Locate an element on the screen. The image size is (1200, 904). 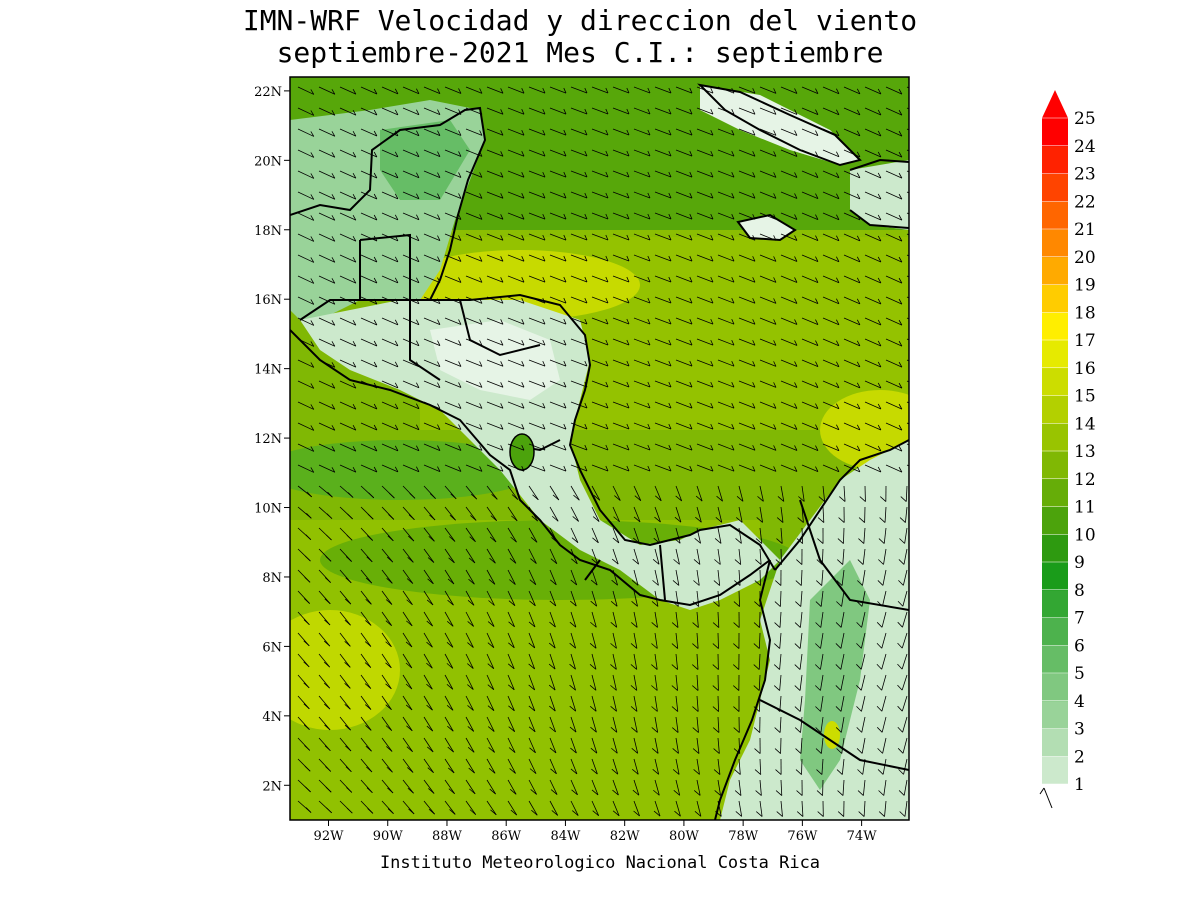
lon-tick-label: 92W is located at coordinates (329, 836).